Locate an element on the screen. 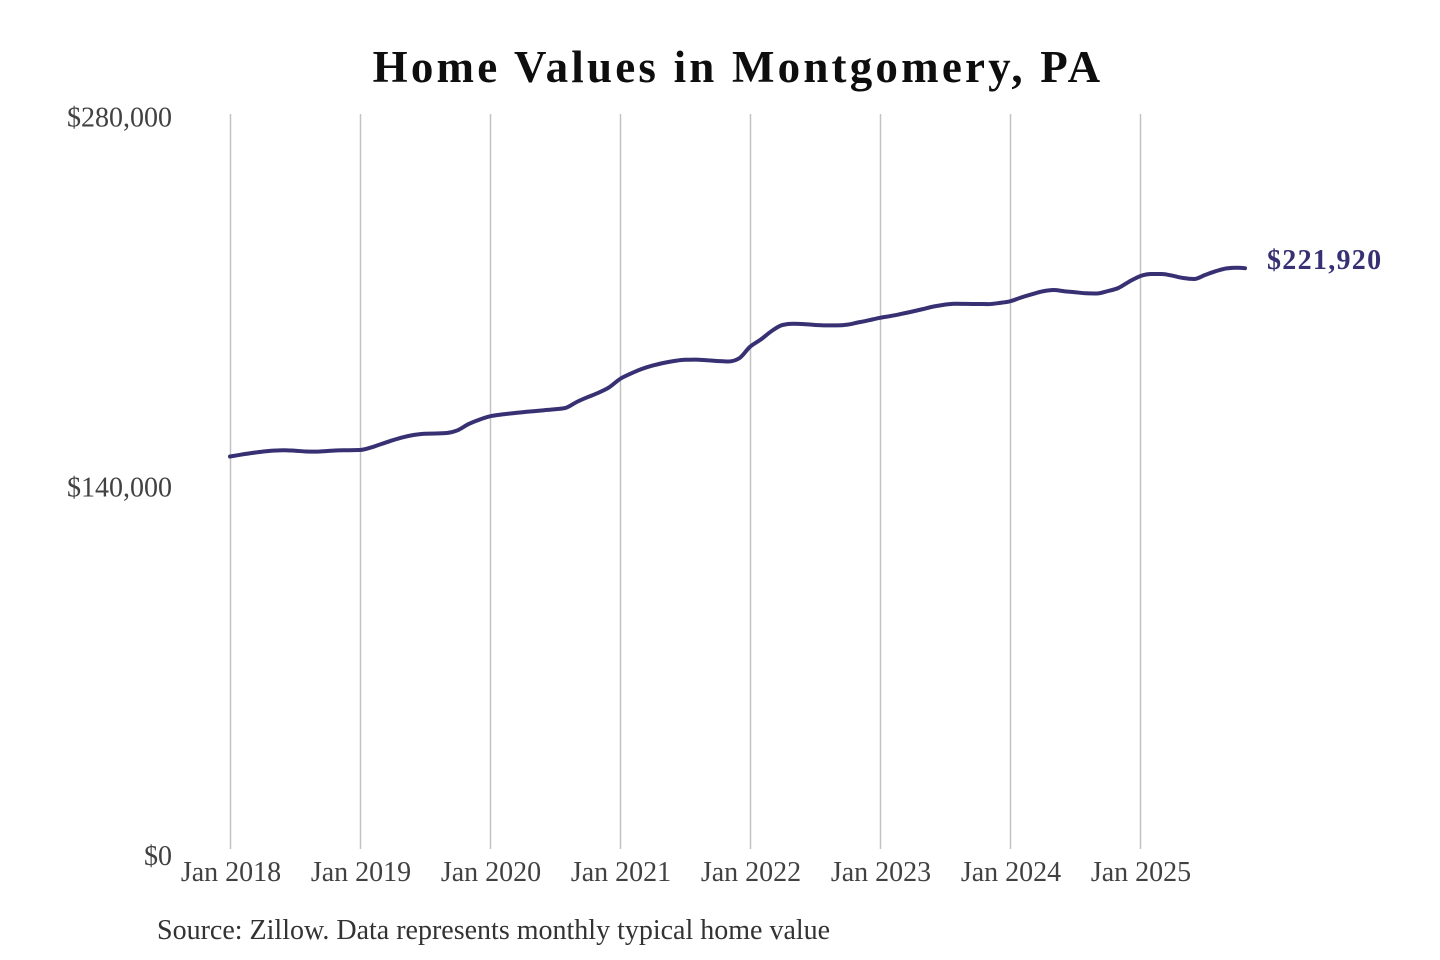  svg-text: Jan 2022 is located at coordinates (751, 872).